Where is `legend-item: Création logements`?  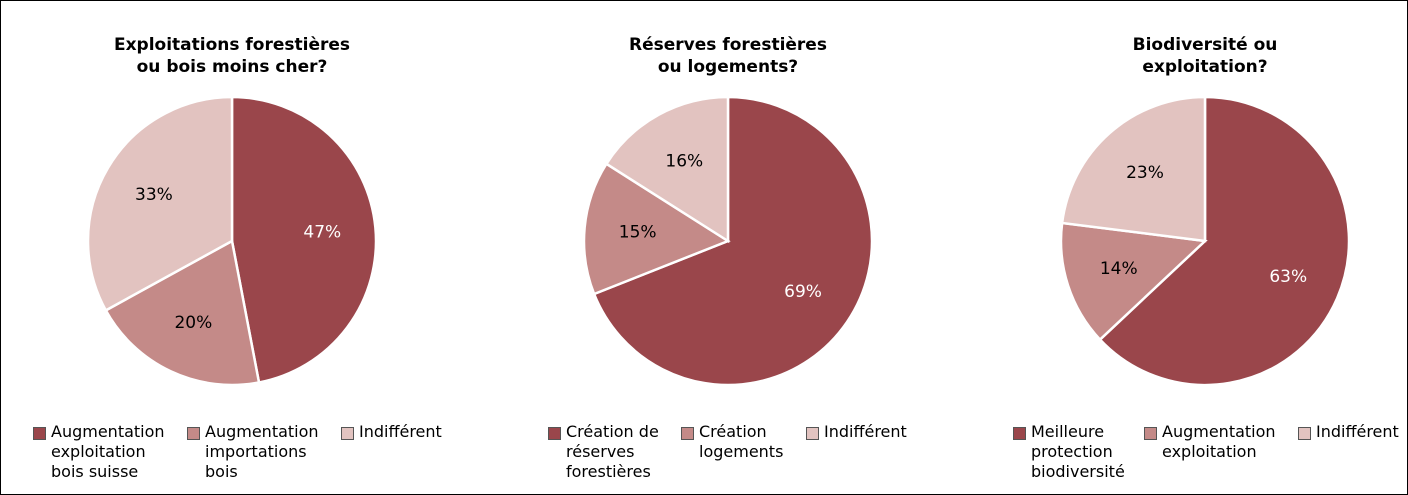
legend-item: Création logements is located at coordinates (732, 442).